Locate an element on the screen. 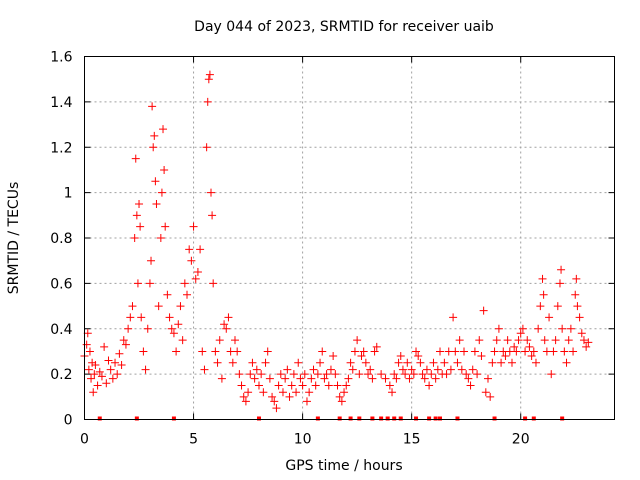 This screenshot has width=640, height=480. y-tick-label: 1.4 is located at coordinates (61, 103).